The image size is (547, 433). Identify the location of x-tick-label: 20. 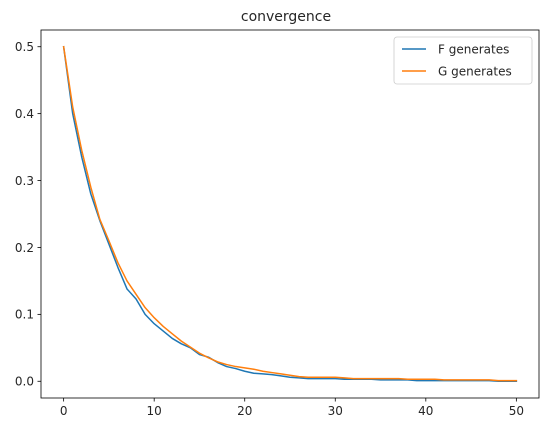
(244, 411).